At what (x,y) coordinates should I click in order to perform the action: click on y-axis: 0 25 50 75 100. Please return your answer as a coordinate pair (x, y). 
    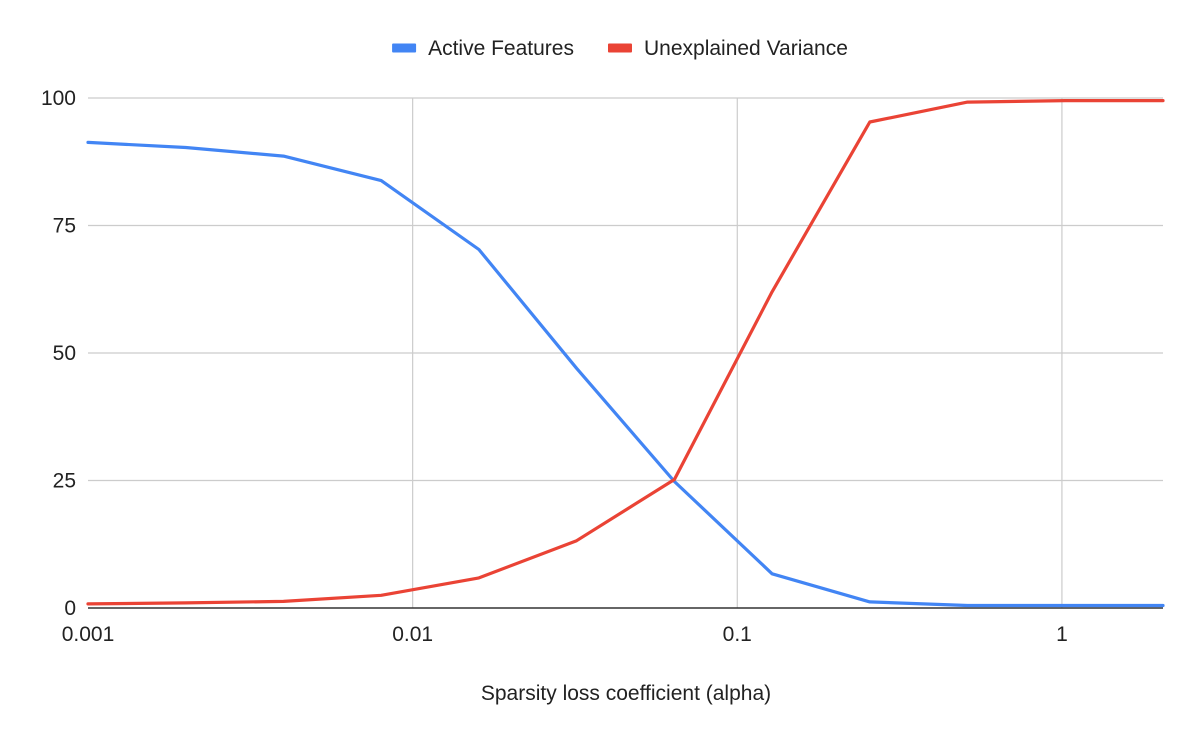
    Looking at the image, I should click on (58, 353).